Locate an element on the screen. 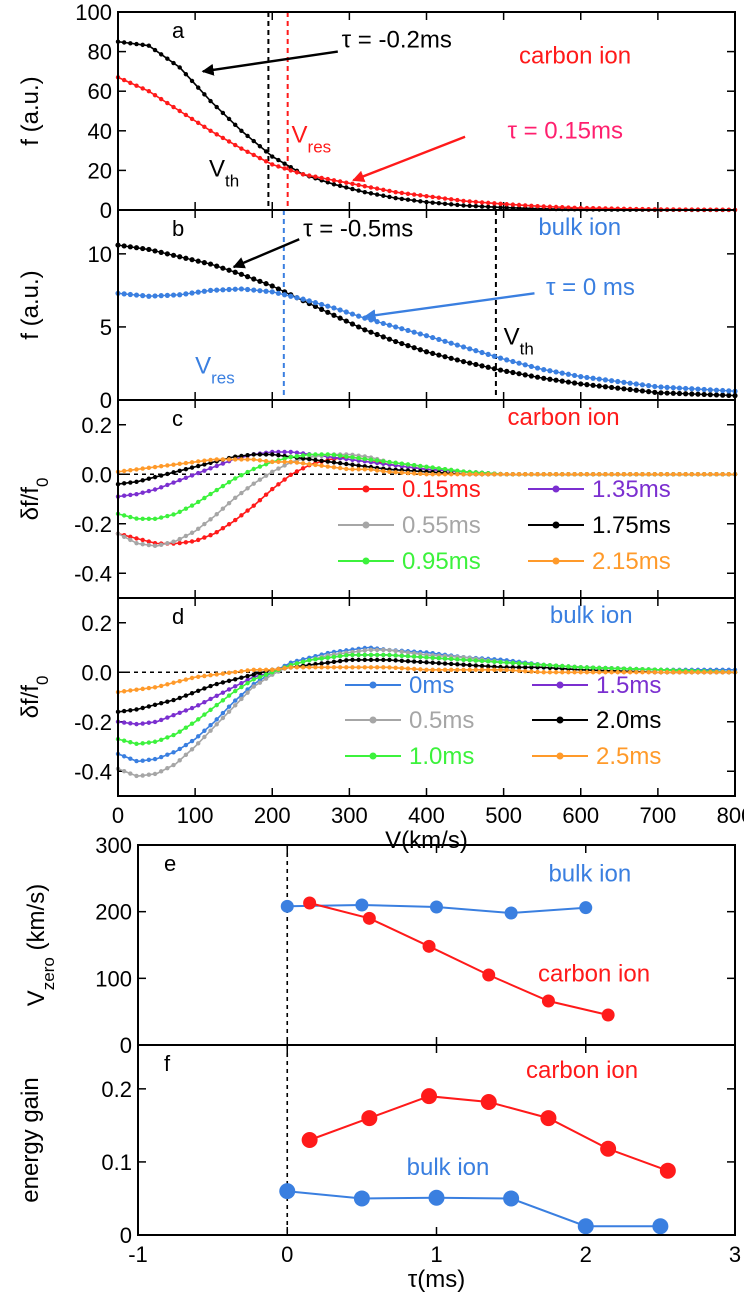  legend-marker is located at coordinates (560, 756).